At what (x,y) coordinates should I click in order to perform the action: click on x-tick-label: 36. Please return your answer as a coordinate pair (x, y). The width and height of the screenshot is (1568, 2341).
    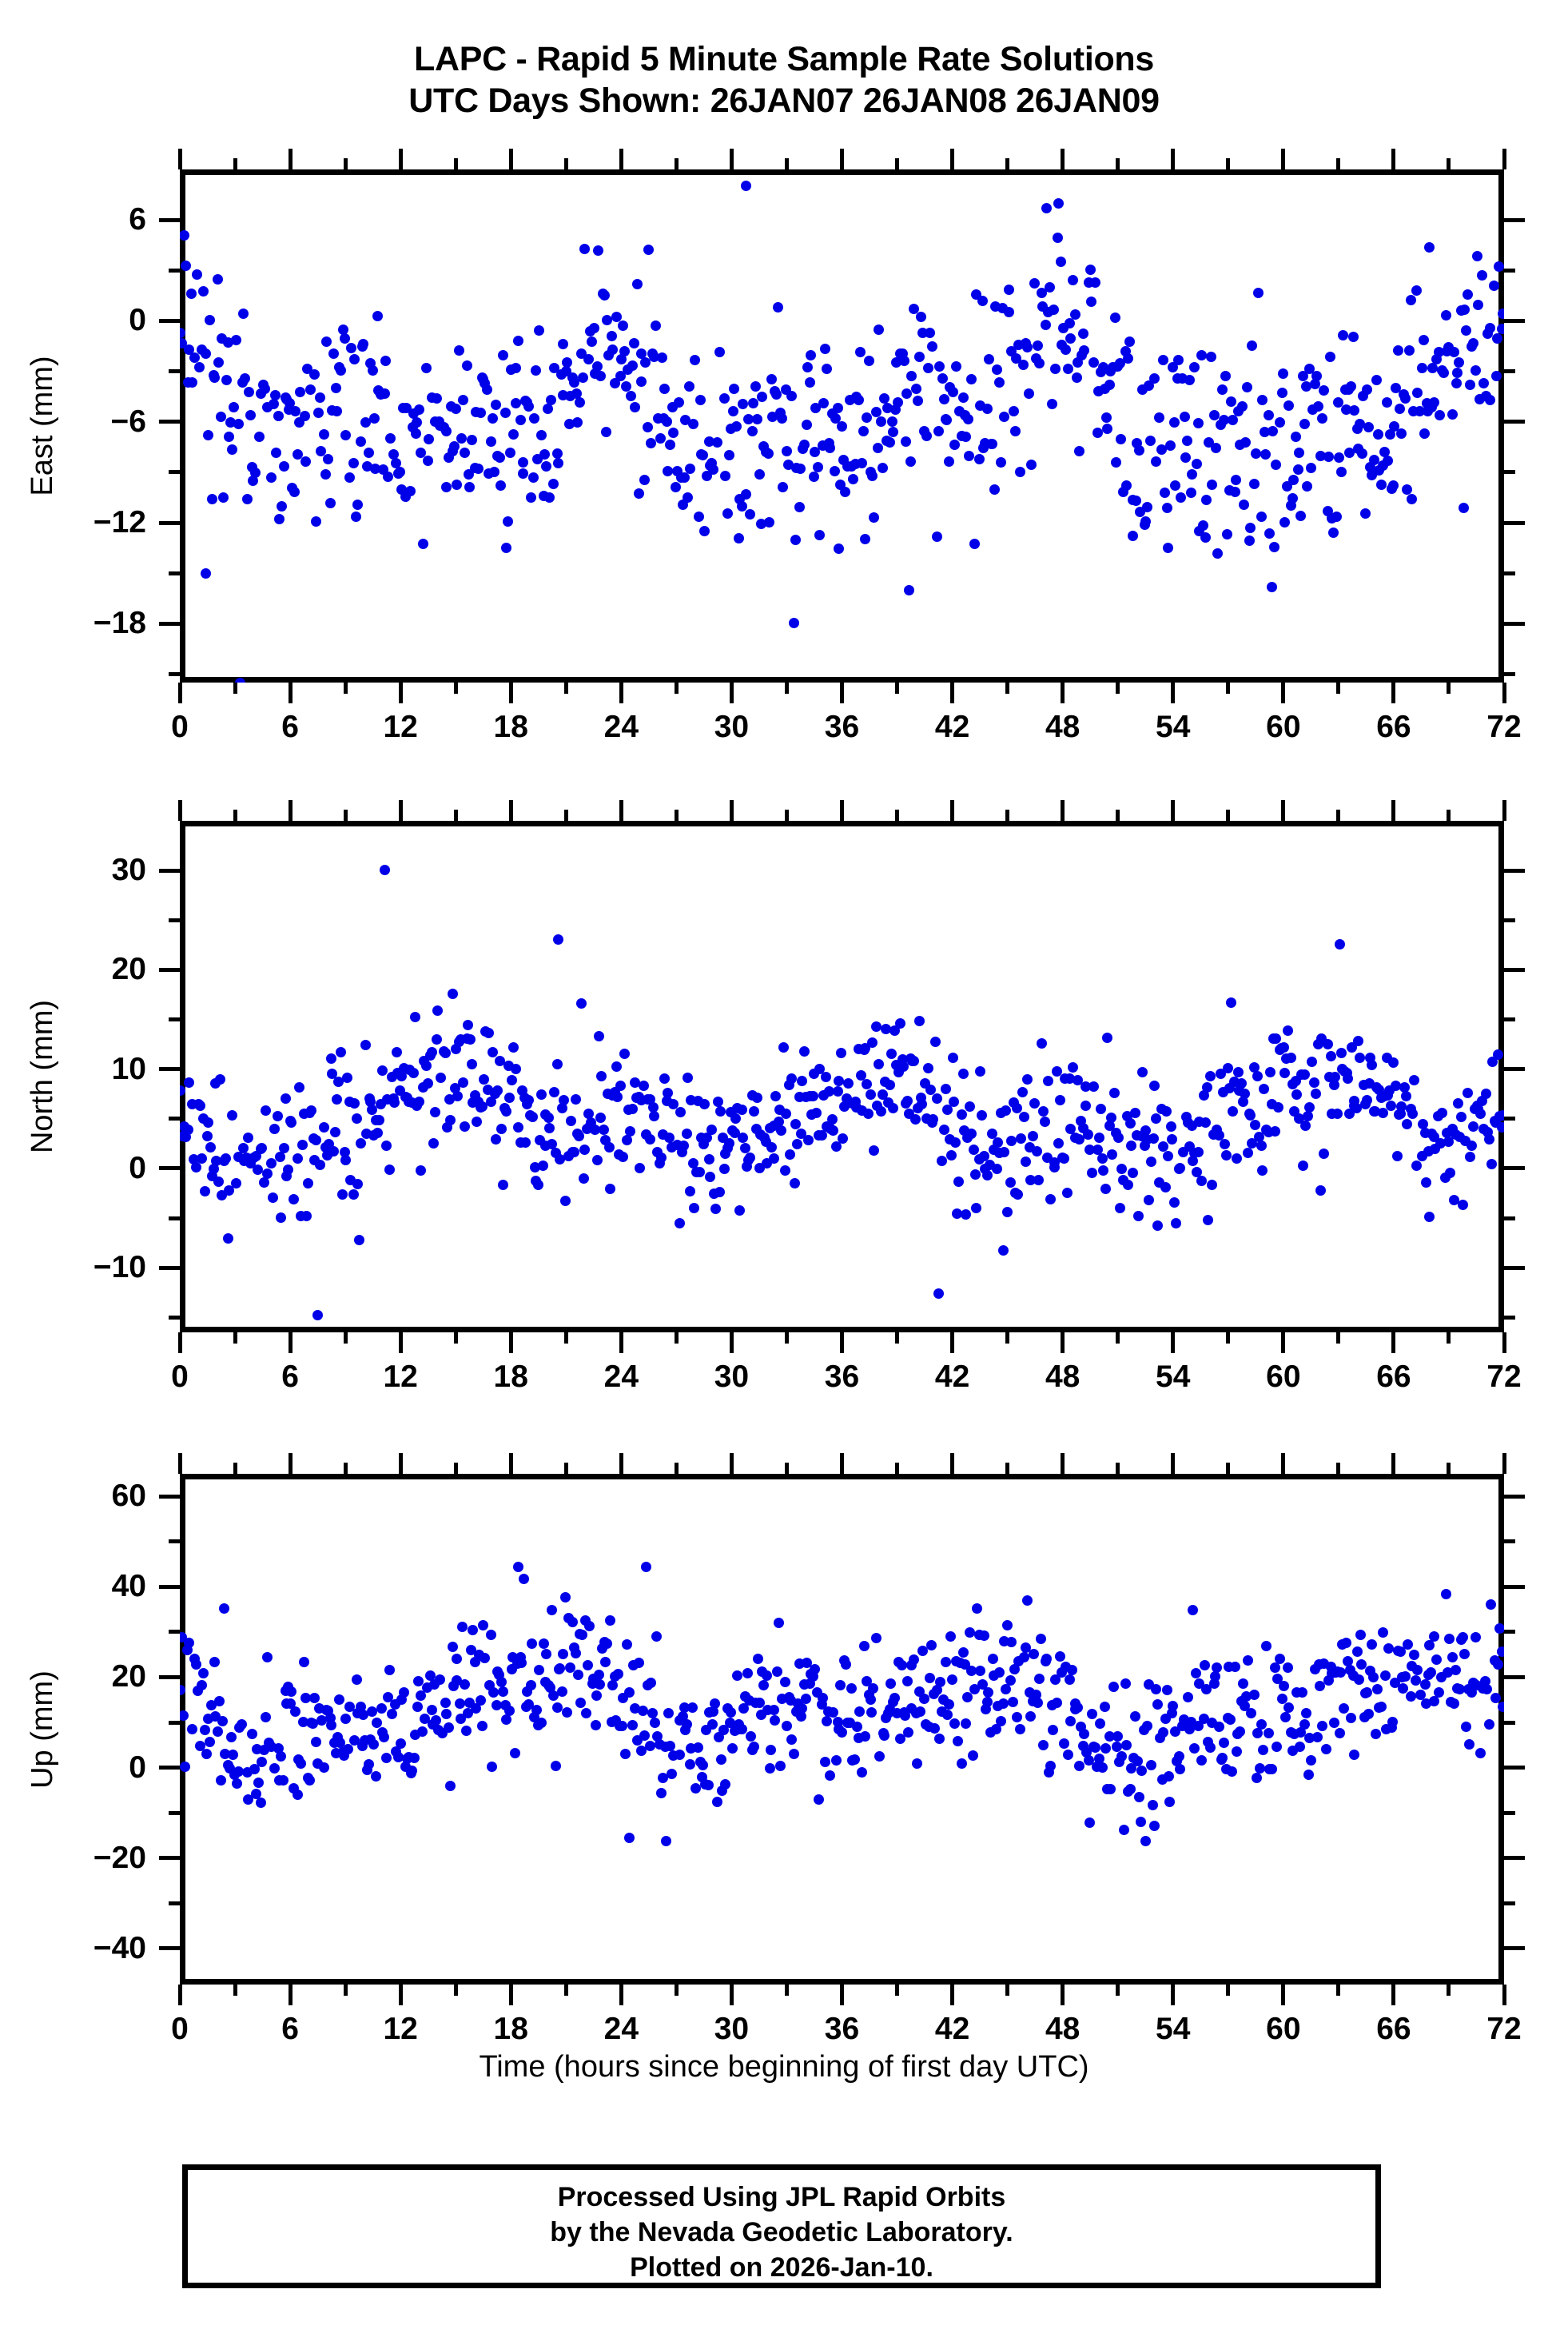
    Looking at the image, I should click on (842, 2029).